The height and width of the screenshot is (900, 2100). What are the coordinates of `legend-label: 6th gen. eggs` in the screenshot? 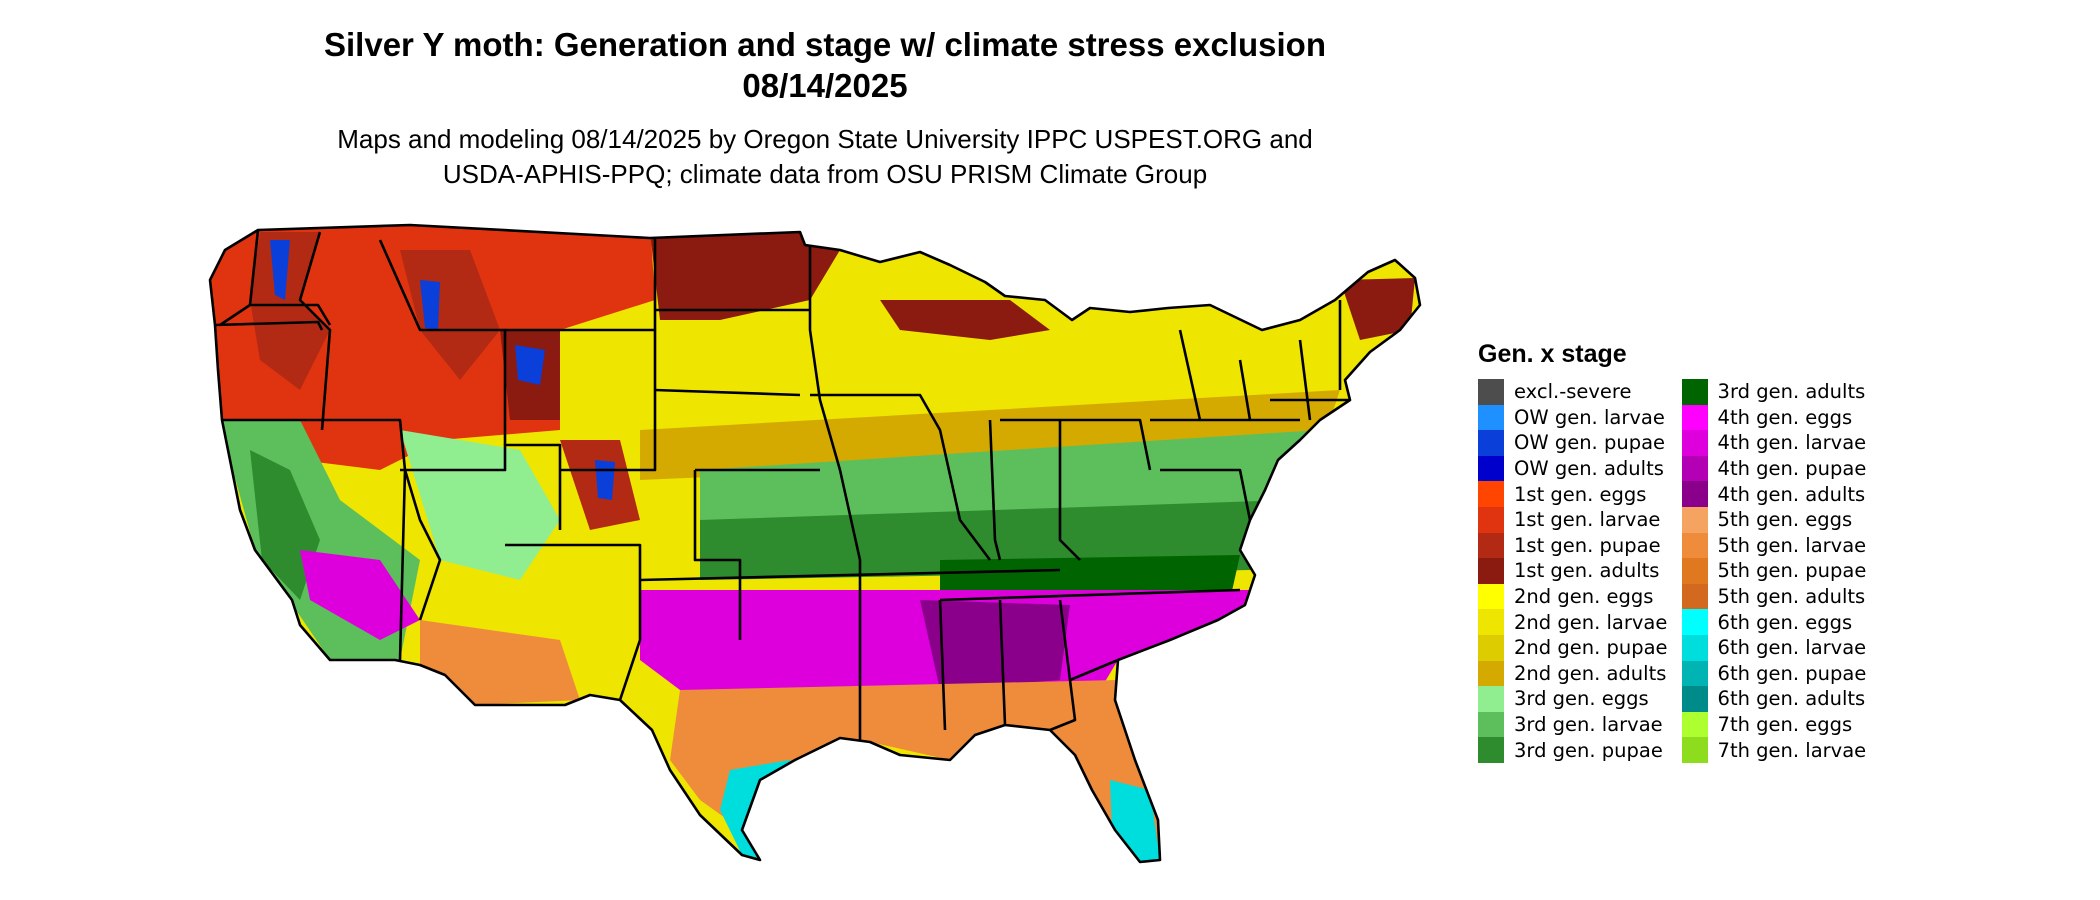 It's located at (1785, 622).